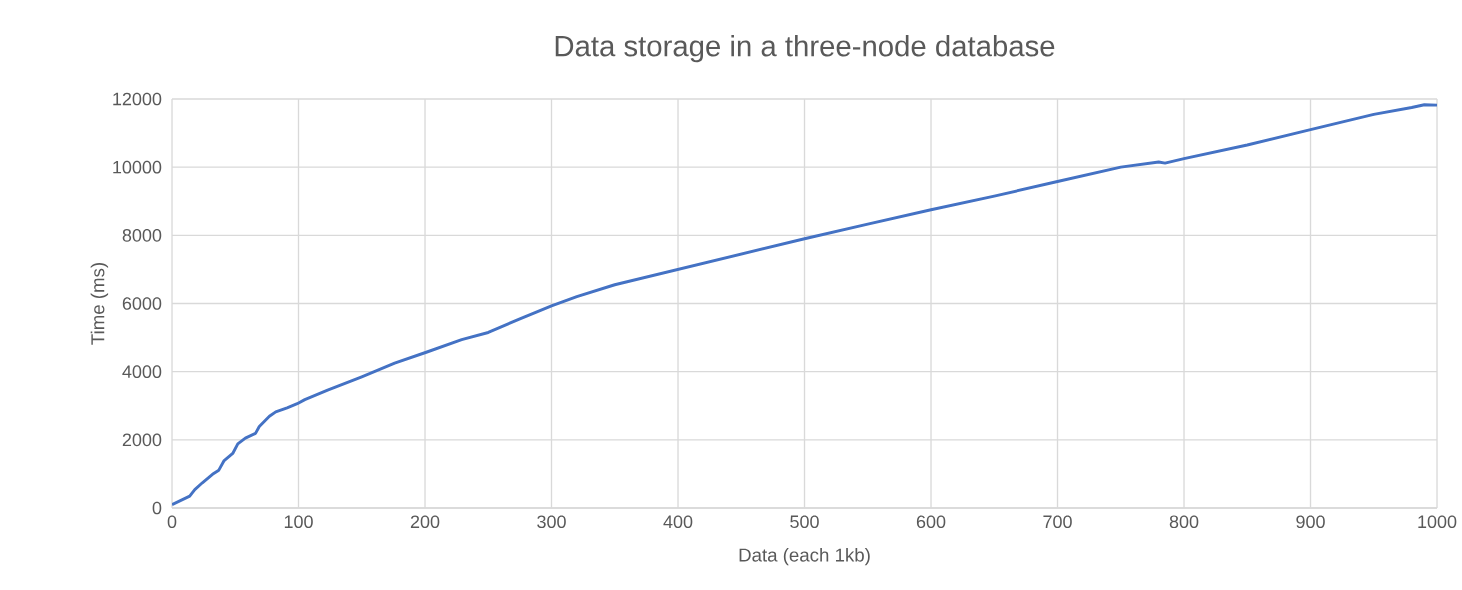 Image resolution: width=1462 pixels, height=590 pixels. Describe the element at coordinates (1437, 522) in the screenshot. I see `x-tick-label: 1000` at that location.